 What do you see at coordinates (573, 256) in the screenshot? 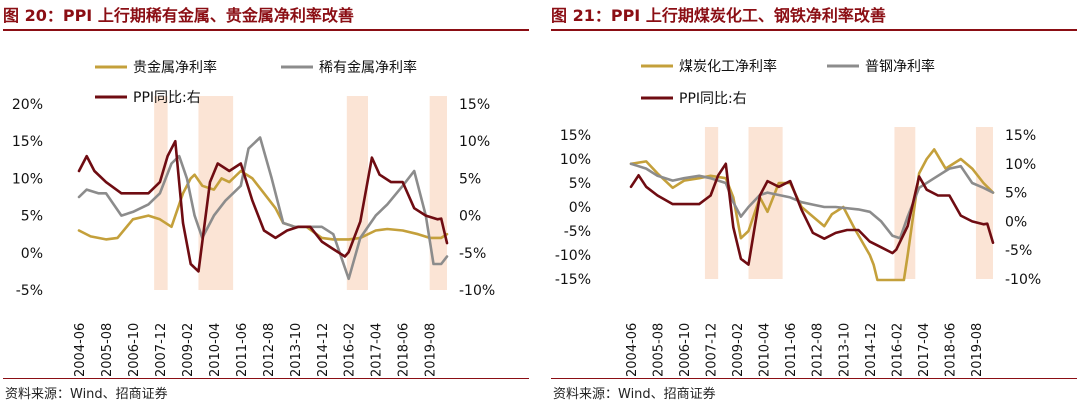
I see `left-axis-tick-label: -10%` at bounding box center [573, 256].